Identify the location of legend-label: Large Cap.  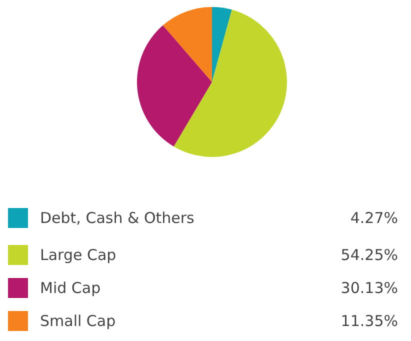
(78, 255).